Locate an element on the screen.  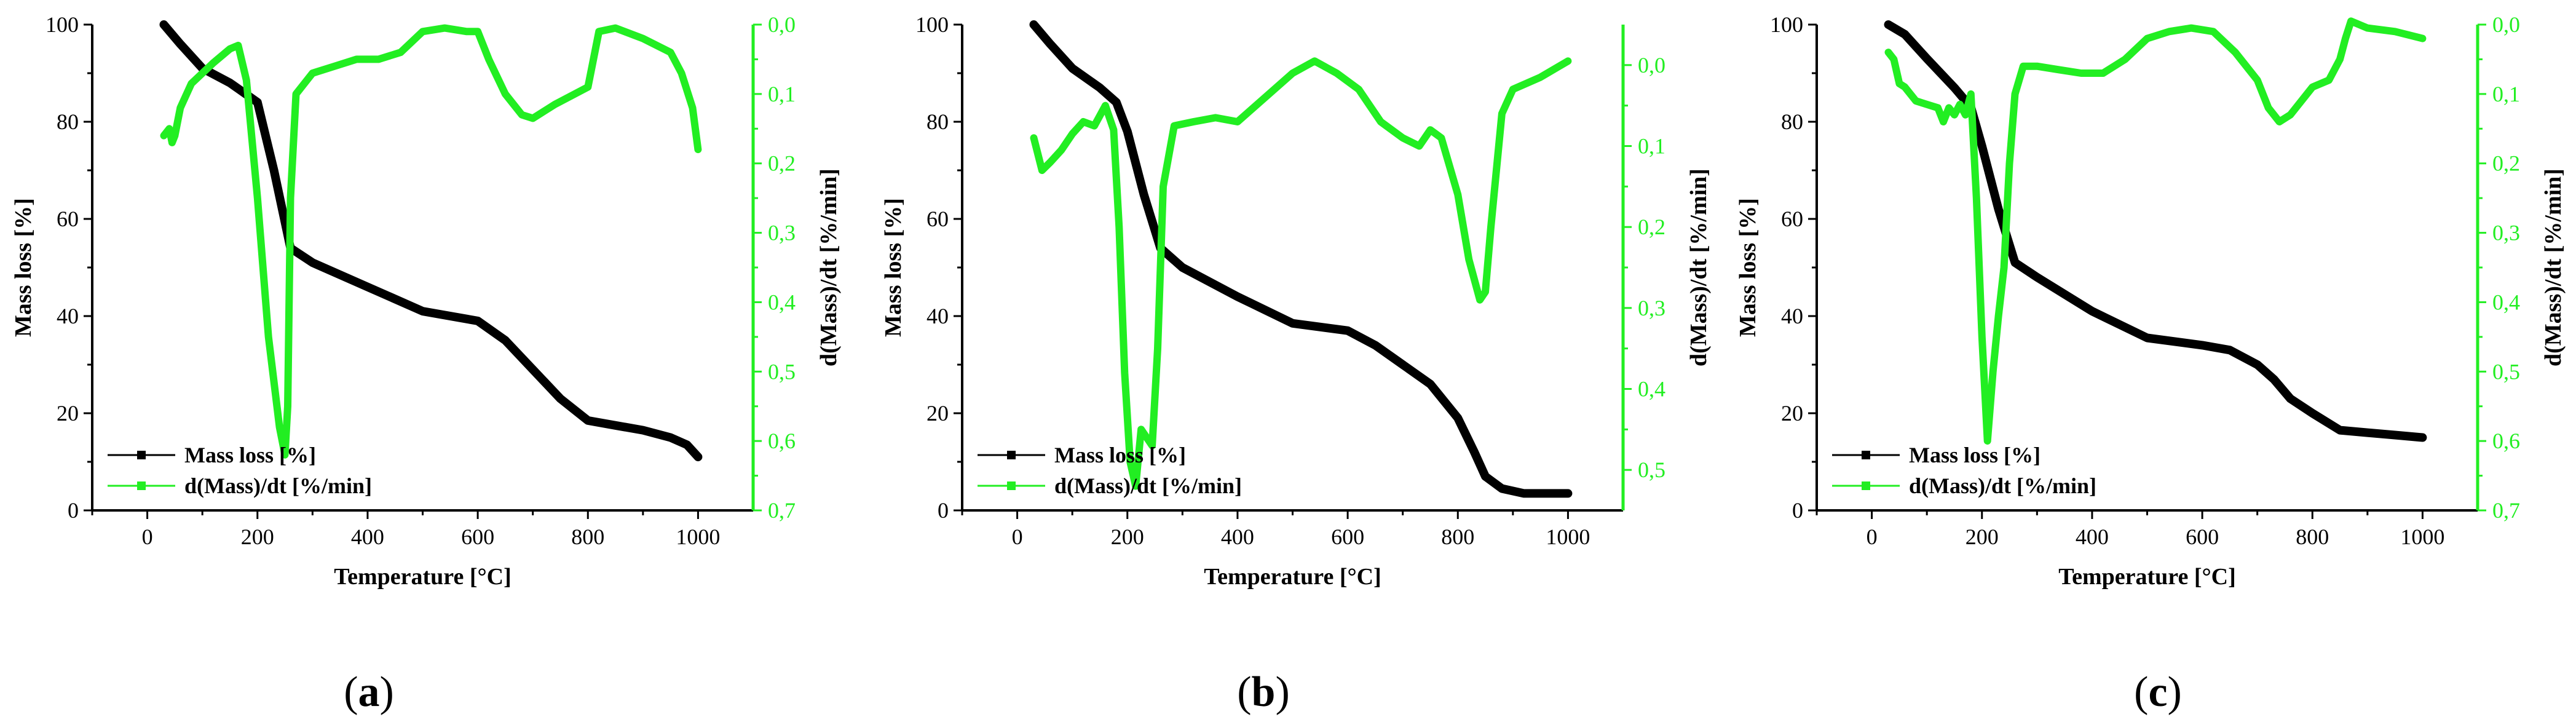
panel-label-letter: a is located at coordinates (369, 692).